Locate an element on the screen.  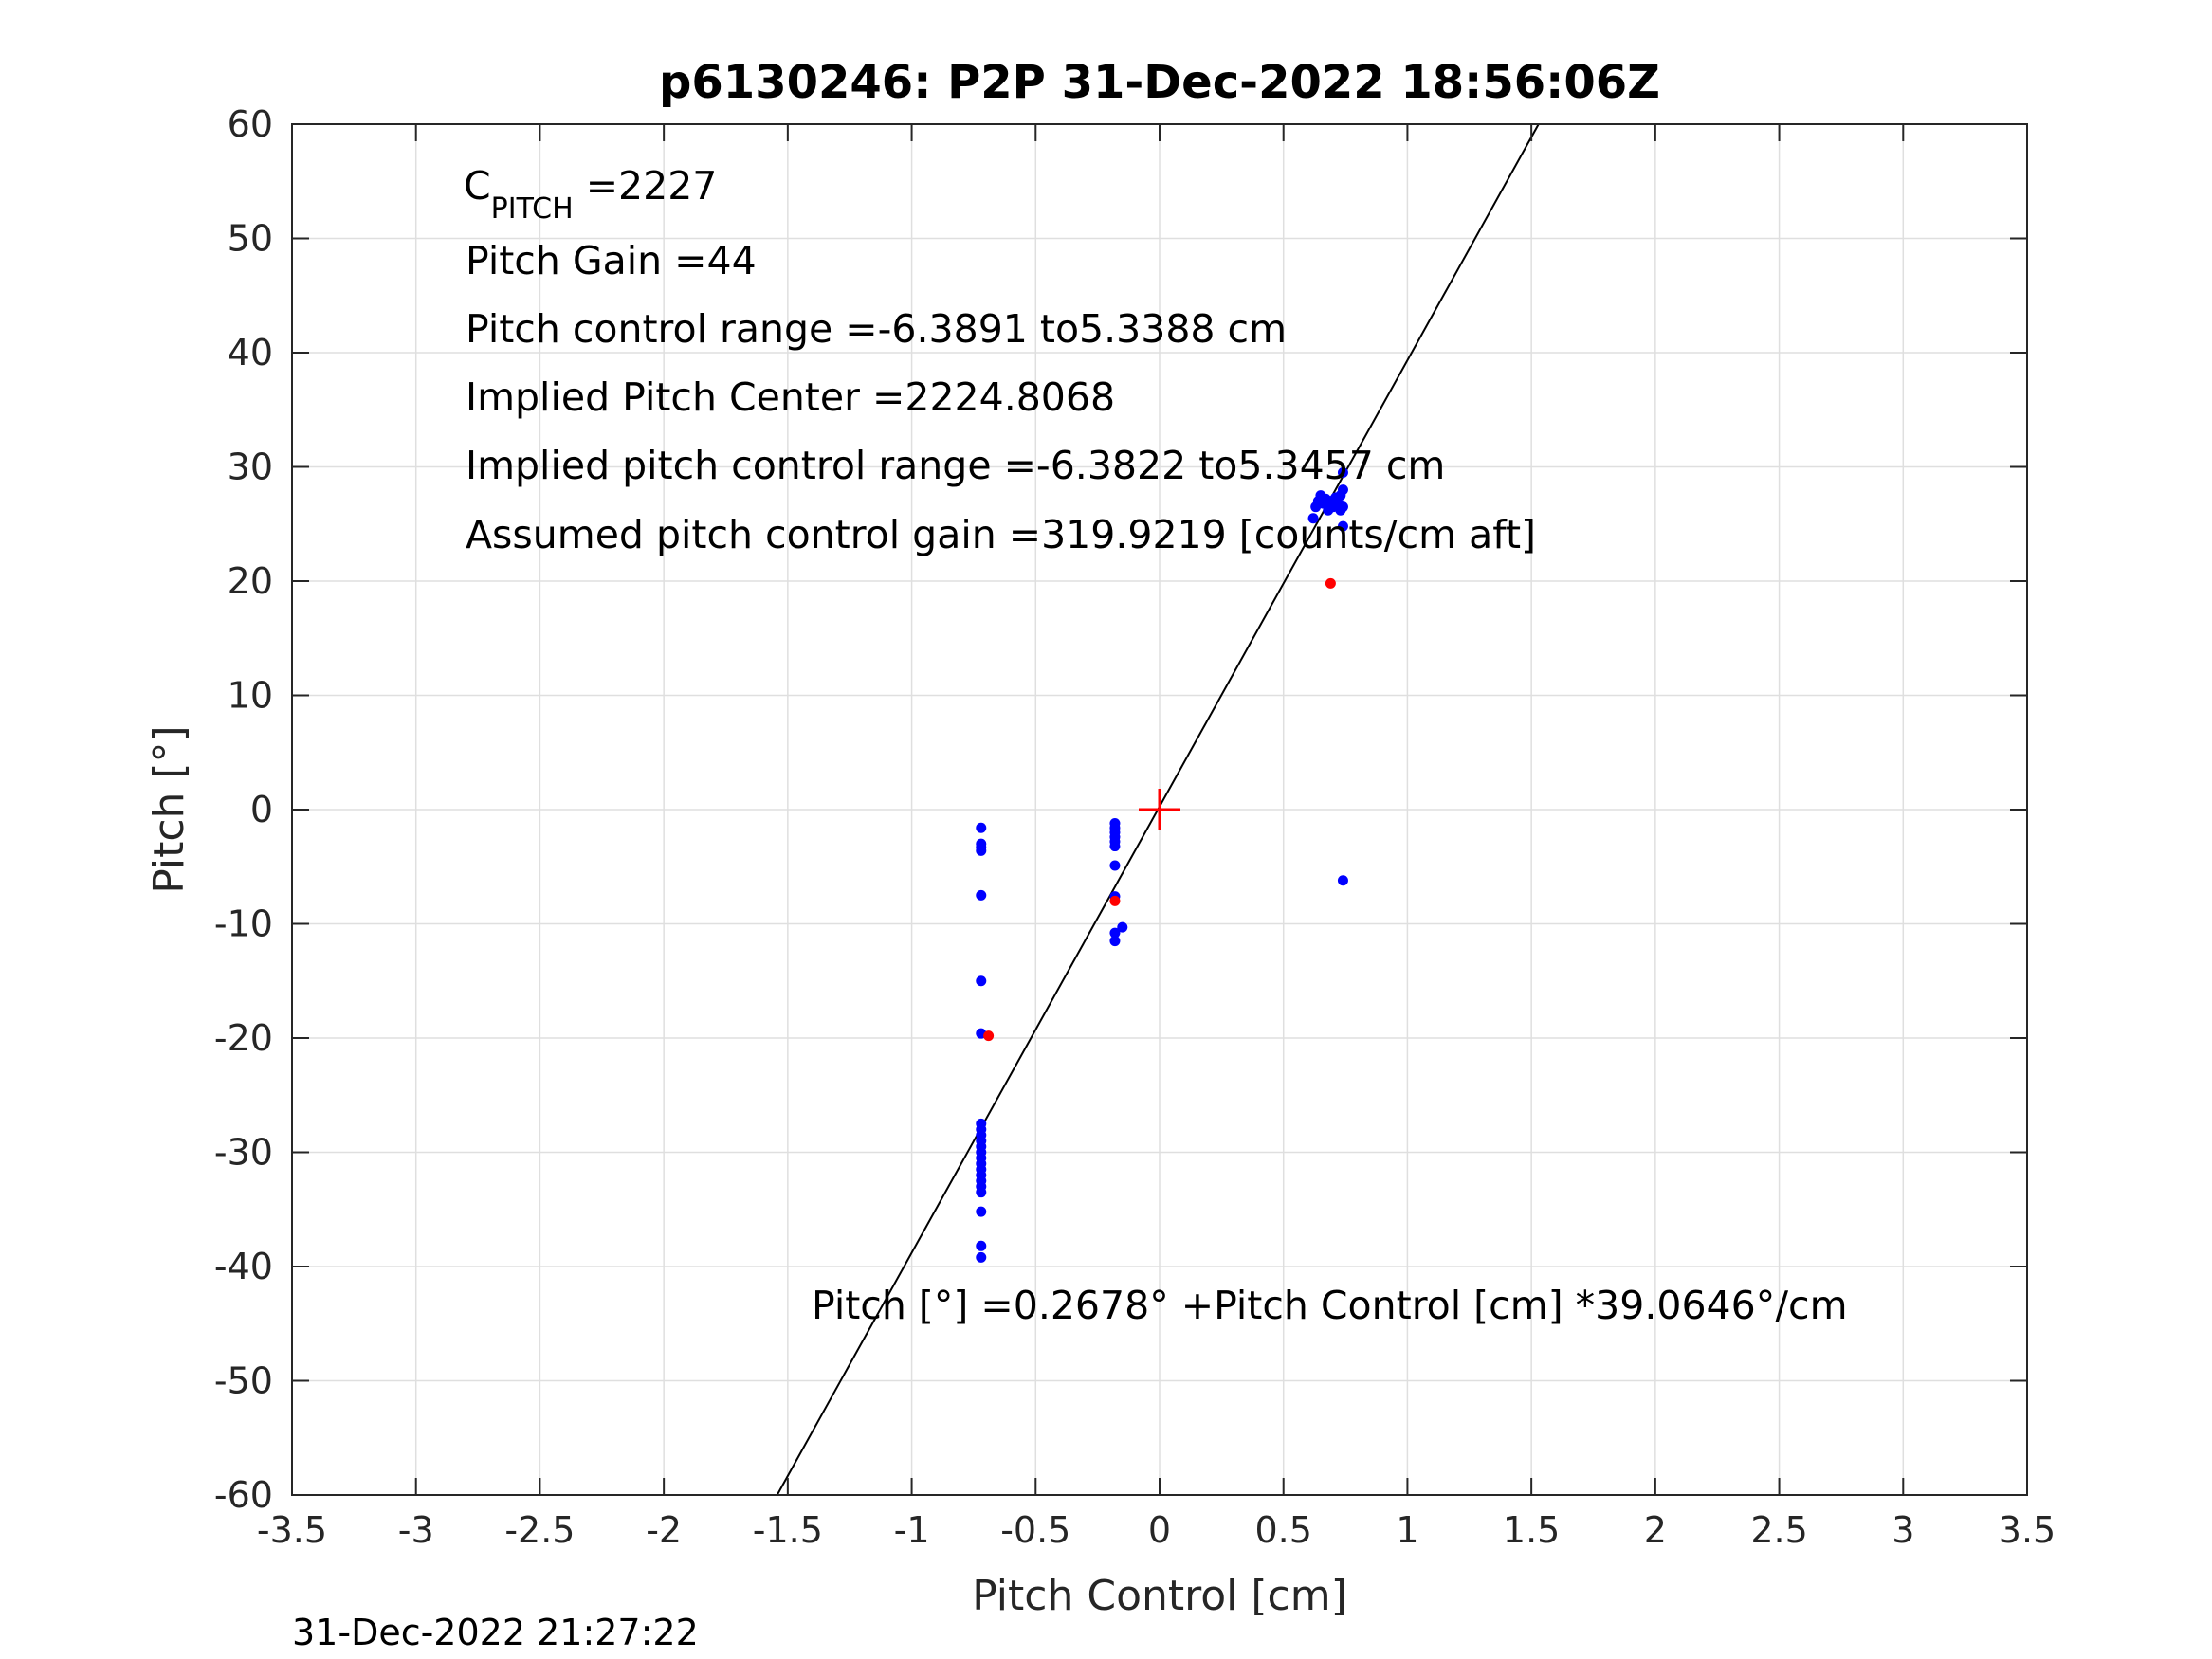
y-tick-label: 0 is located at coordinates (261, 809).